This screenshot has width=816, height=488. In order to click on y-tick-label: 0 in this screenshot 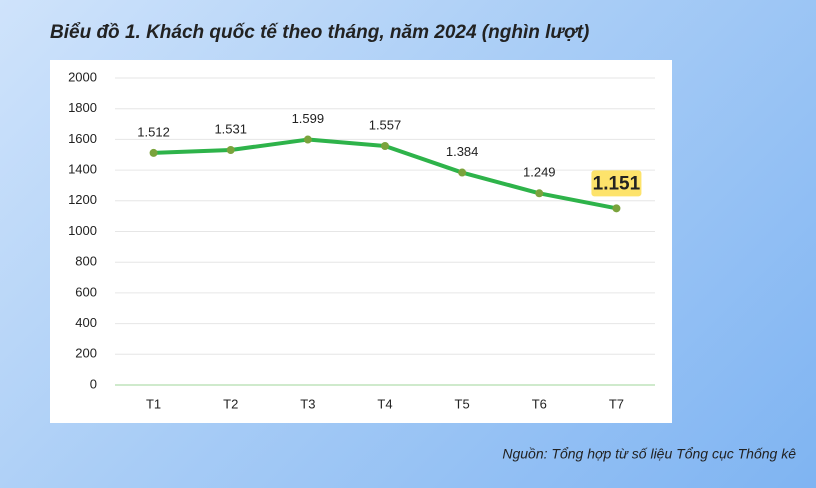, I will do `click(93, 383)`.